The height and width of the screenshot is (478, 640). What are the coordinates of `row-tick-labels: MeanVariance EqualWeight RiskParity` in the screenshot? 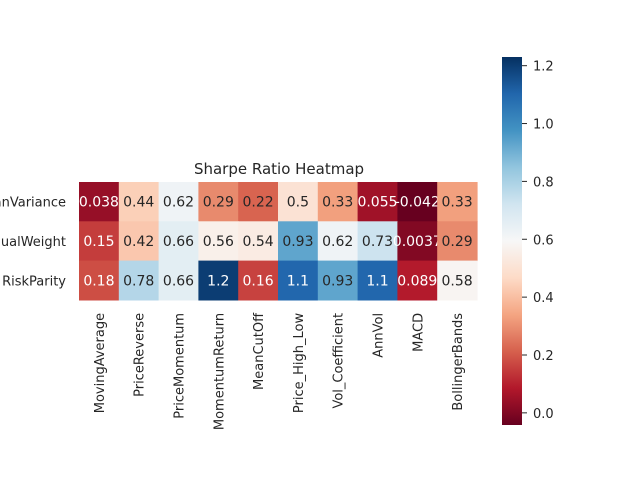 It's located at (33, 243).